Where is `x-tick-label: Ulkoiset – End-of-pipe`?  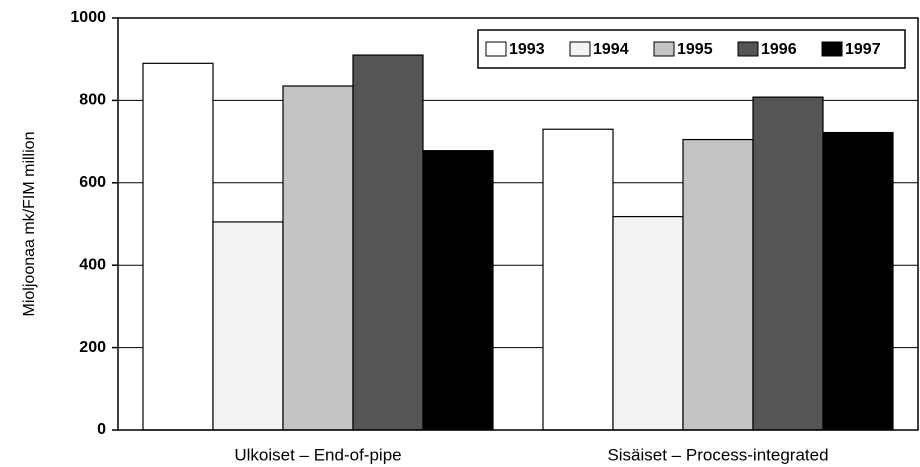 x-tick-label: Ulkoiset – End-of-pipe is located at coordinates (317, 454).